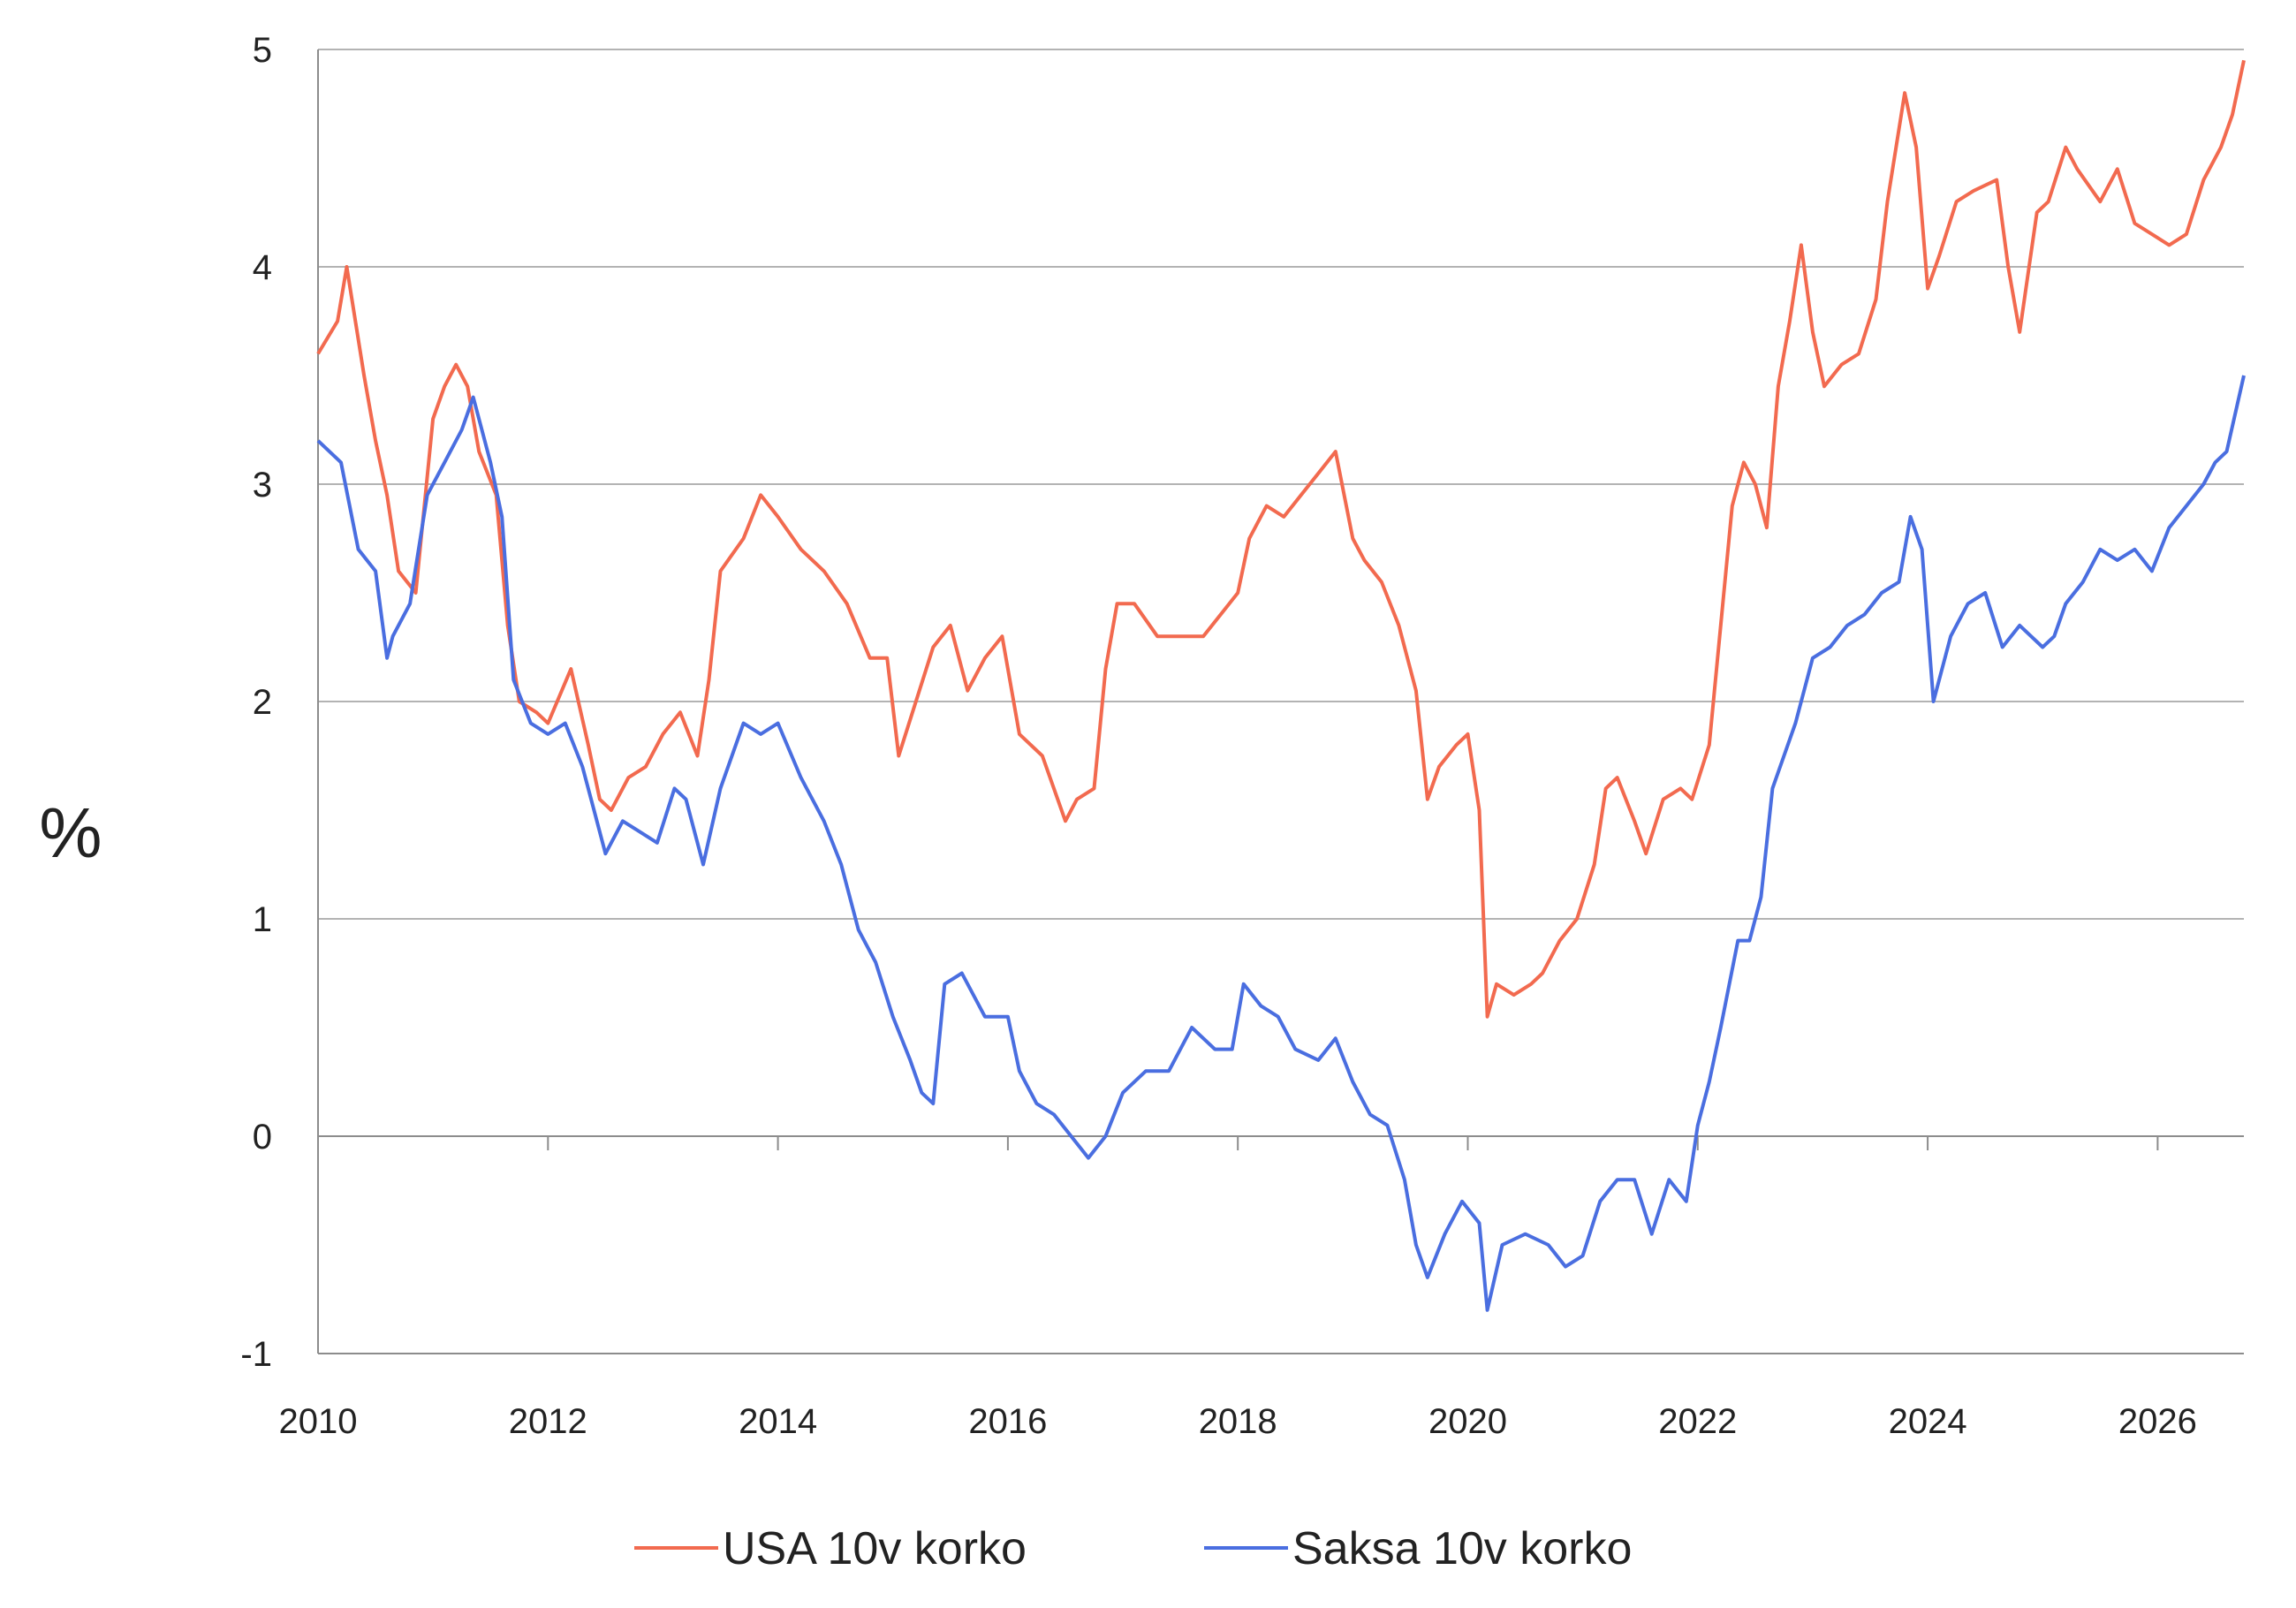 This screenshot has height=1608, width=2296. Describe the element at coordinates (262, 485) in the screenshot. I see `y-tick-label: 3` at that location.